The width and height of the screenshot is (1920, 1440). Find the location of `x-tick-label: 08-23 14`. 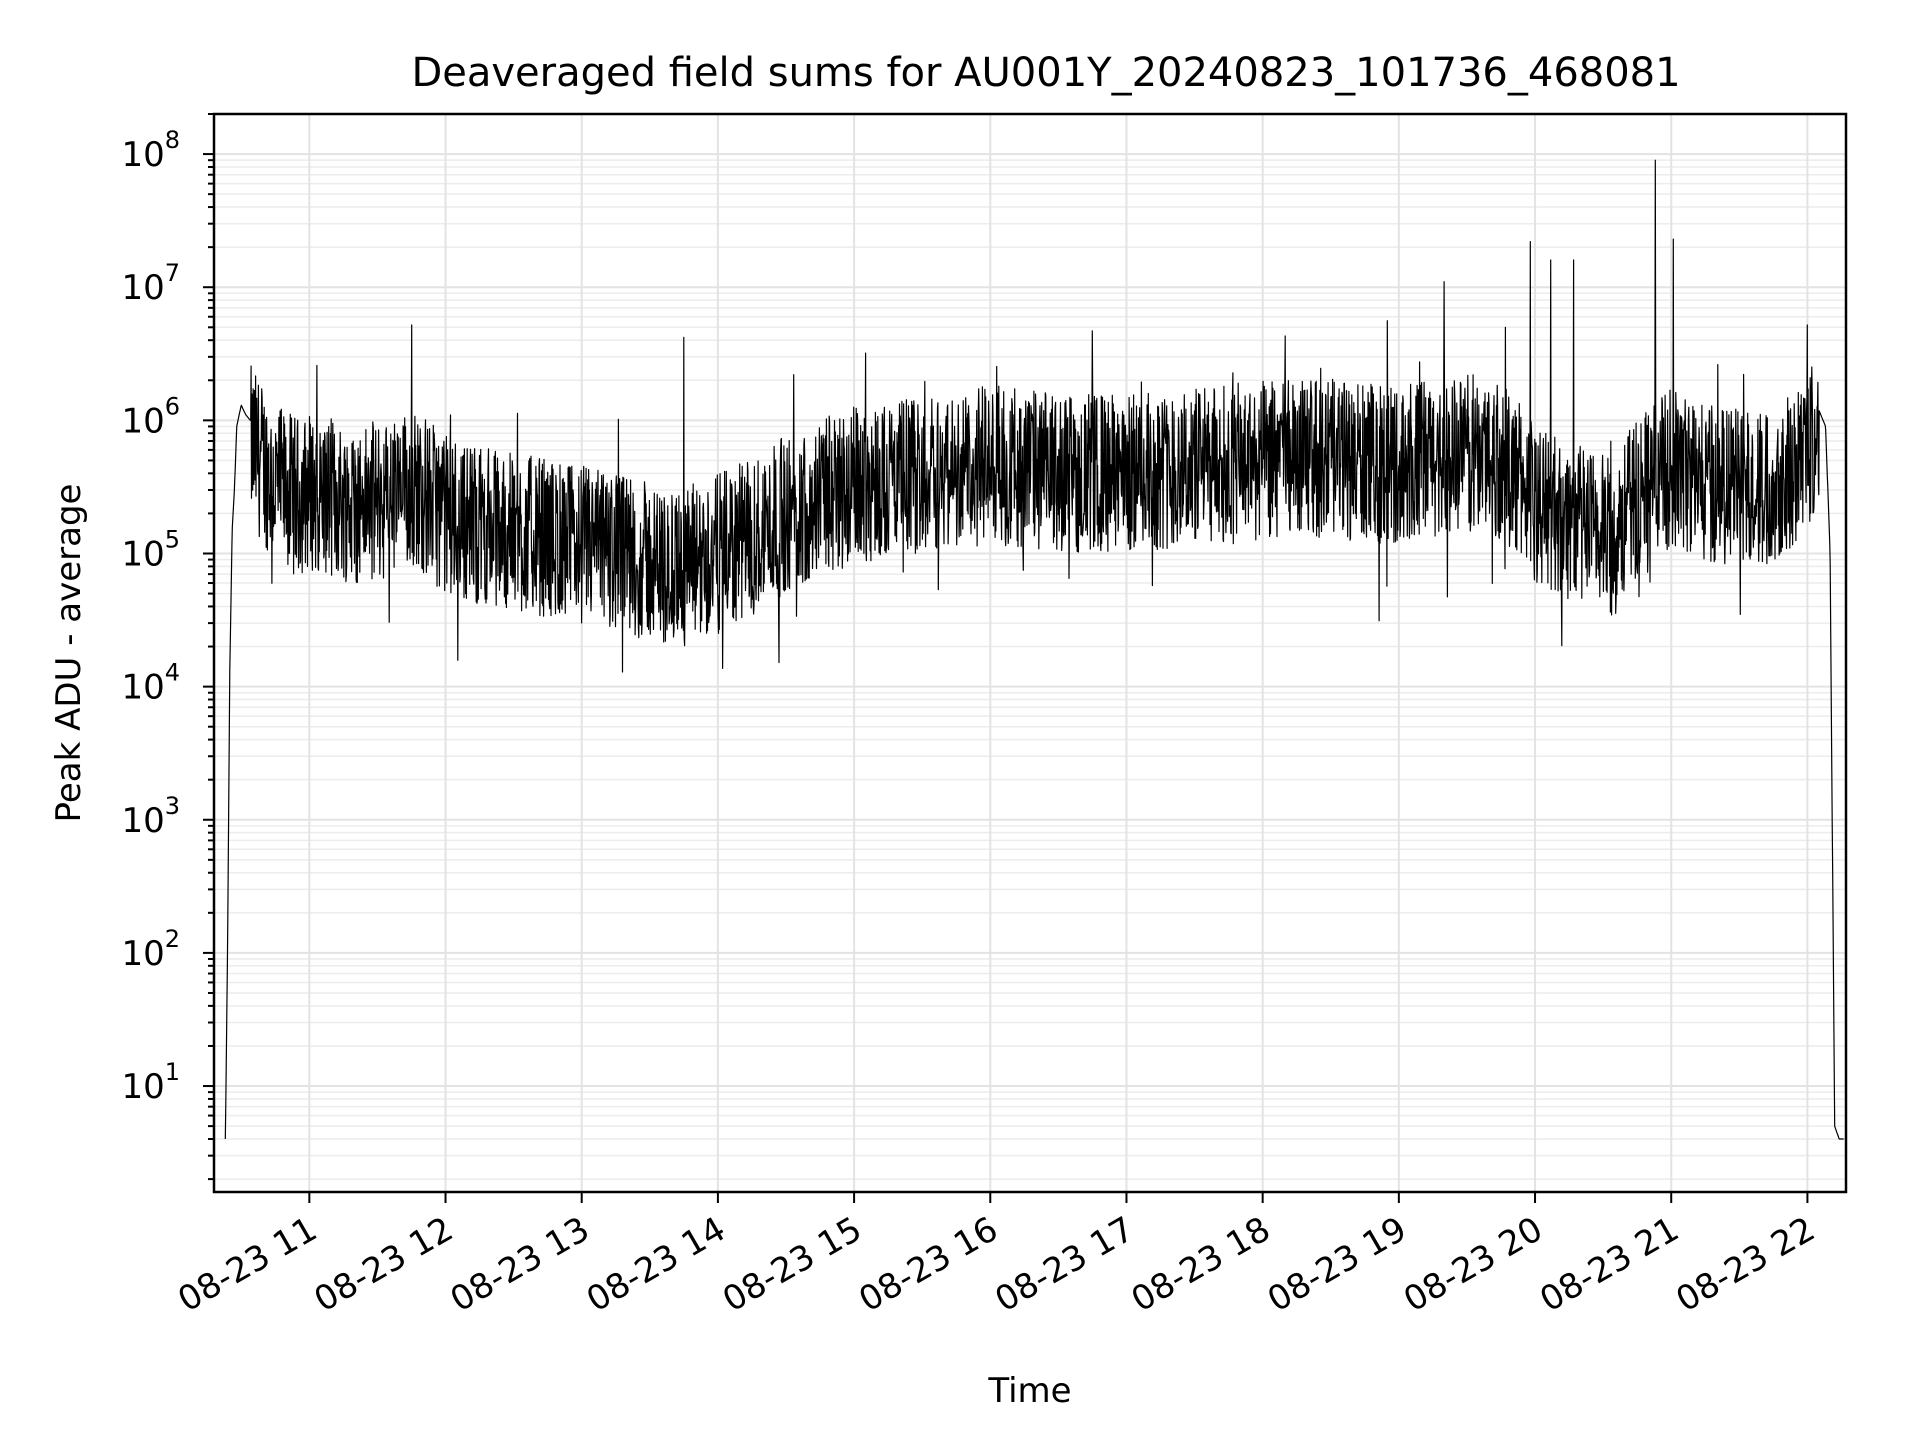

x-tick-label: 08-23 14 is located at coordinates (656, 1264).